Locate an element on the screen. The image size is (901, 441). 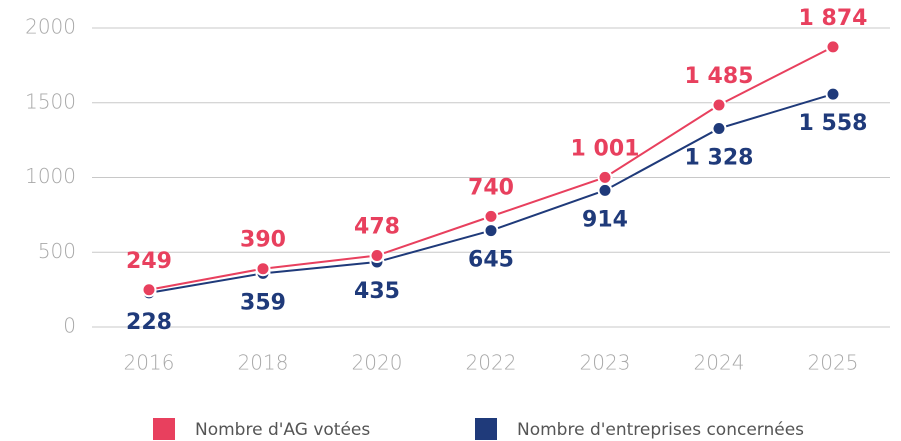
x-tick-label: 2020 is located at coordinates (377, 363).